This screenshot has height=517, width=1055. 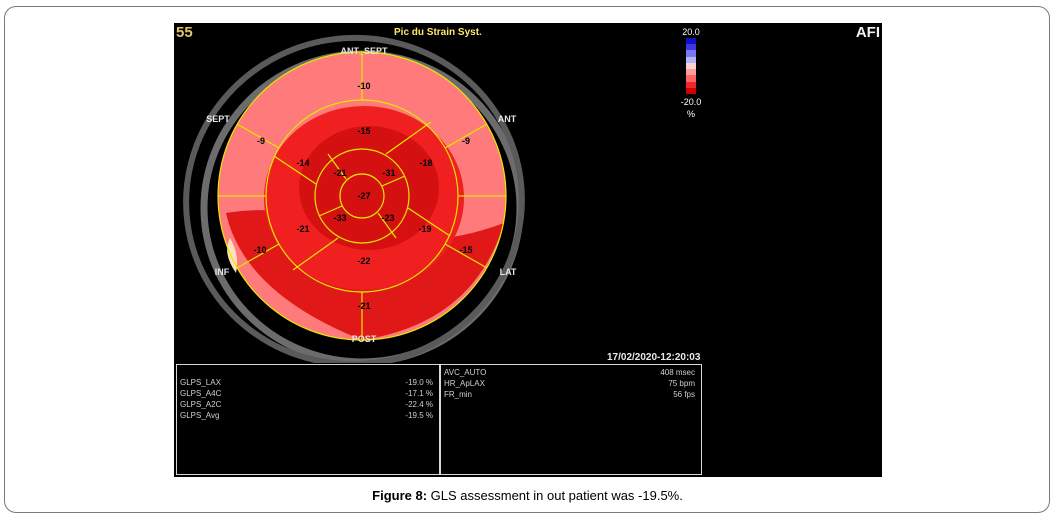 What do you see at coordinates (867, 32) in the screenshot?
I see `brand-logo: AFI` at bounding box center [867, 32].